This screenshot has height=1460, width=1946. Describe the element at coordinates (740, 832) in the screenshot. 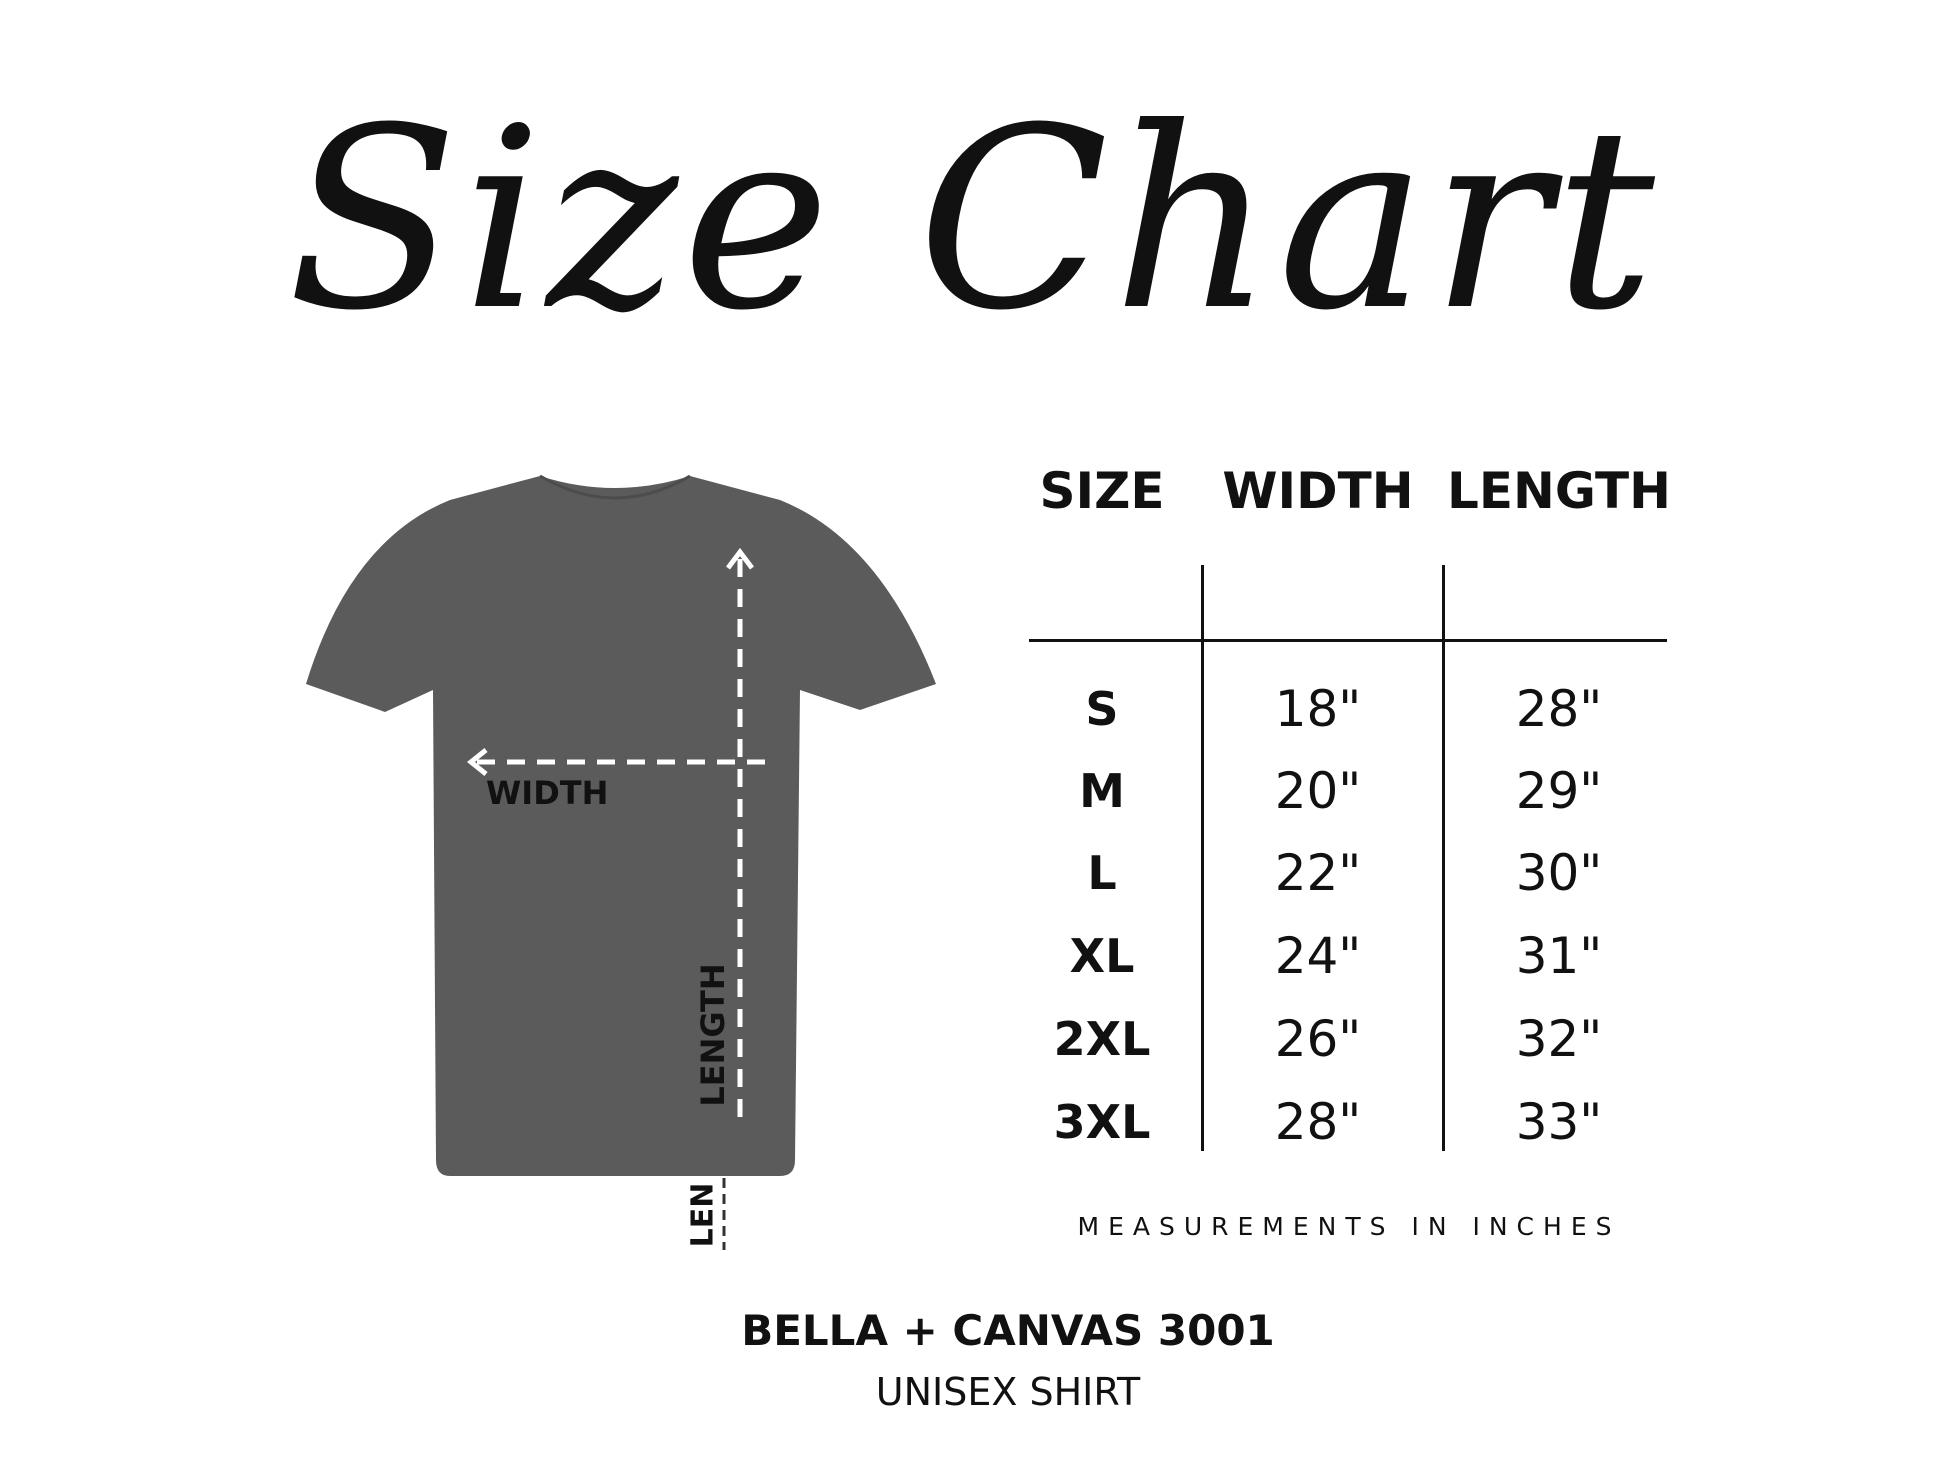

I see `length-arrow` at that location.